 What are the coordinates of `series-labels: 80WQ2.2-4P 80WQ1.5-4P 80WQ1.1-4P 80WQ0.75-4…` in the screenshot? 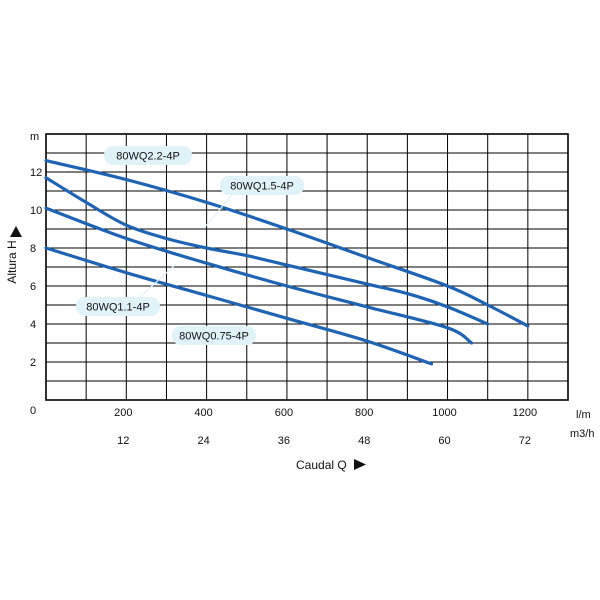 It's located at (190, 245).